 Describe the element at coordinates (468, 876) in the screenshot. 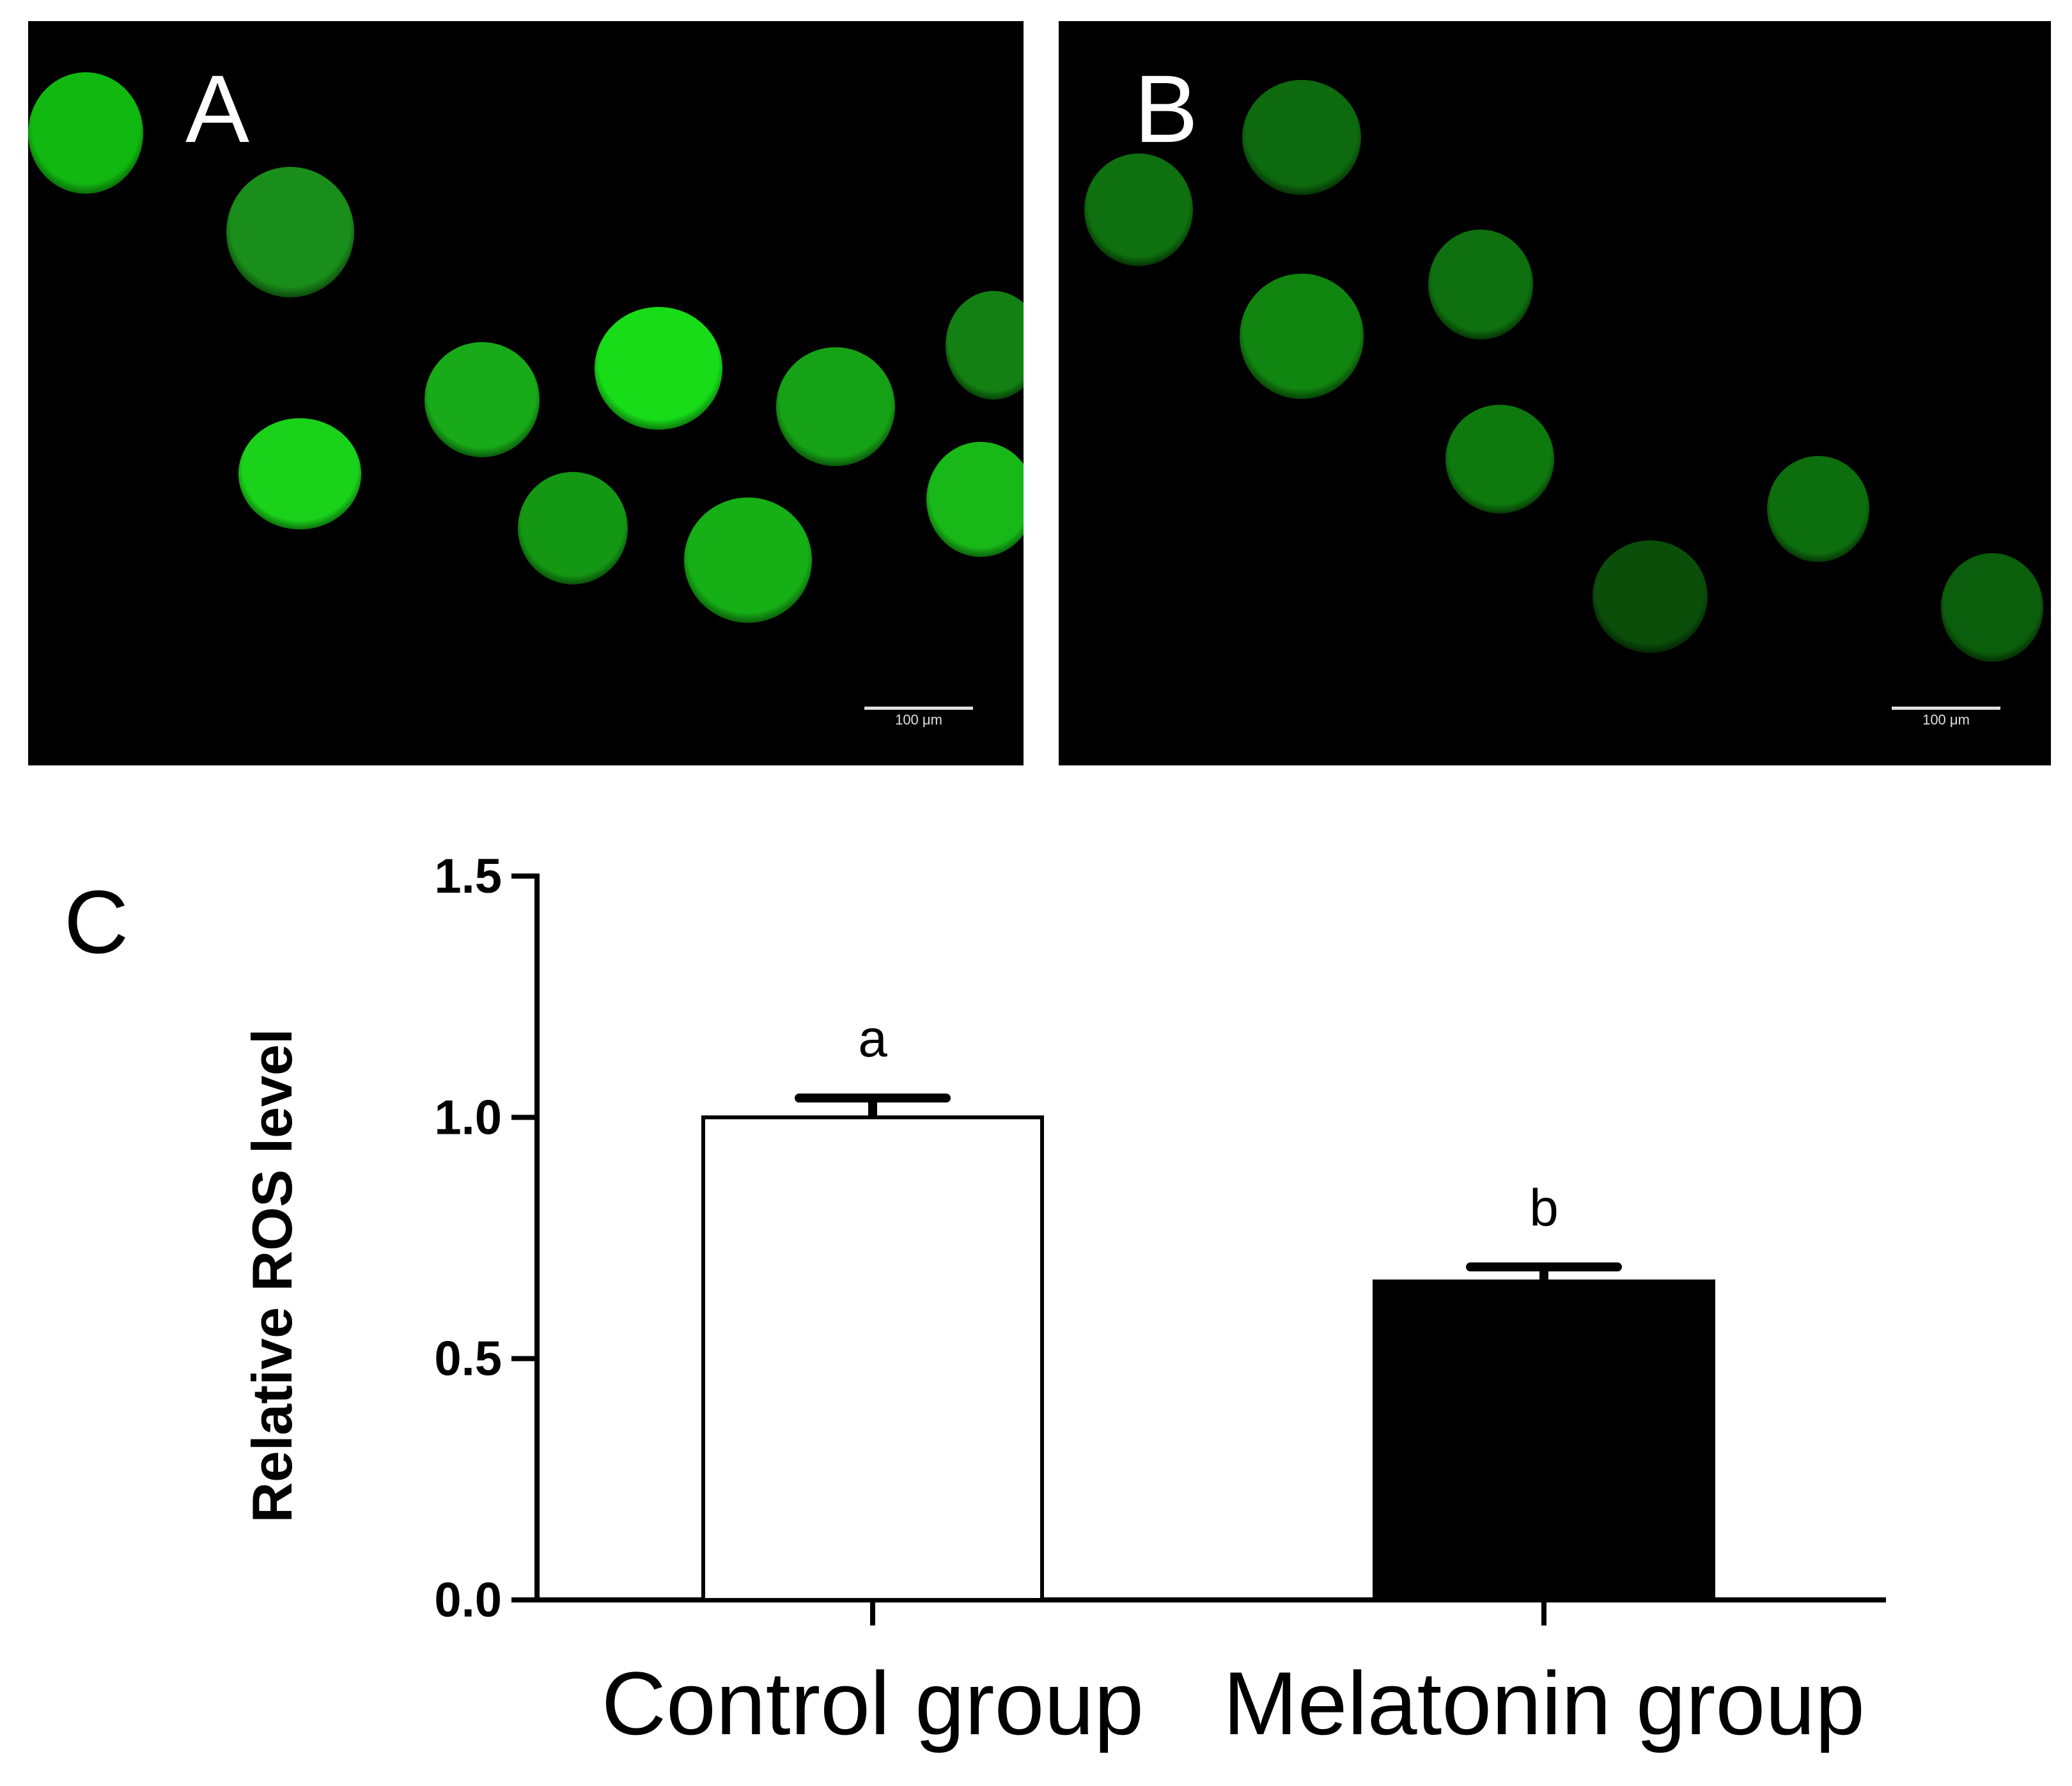

I see `y-tick-label: 1.5` at that location.